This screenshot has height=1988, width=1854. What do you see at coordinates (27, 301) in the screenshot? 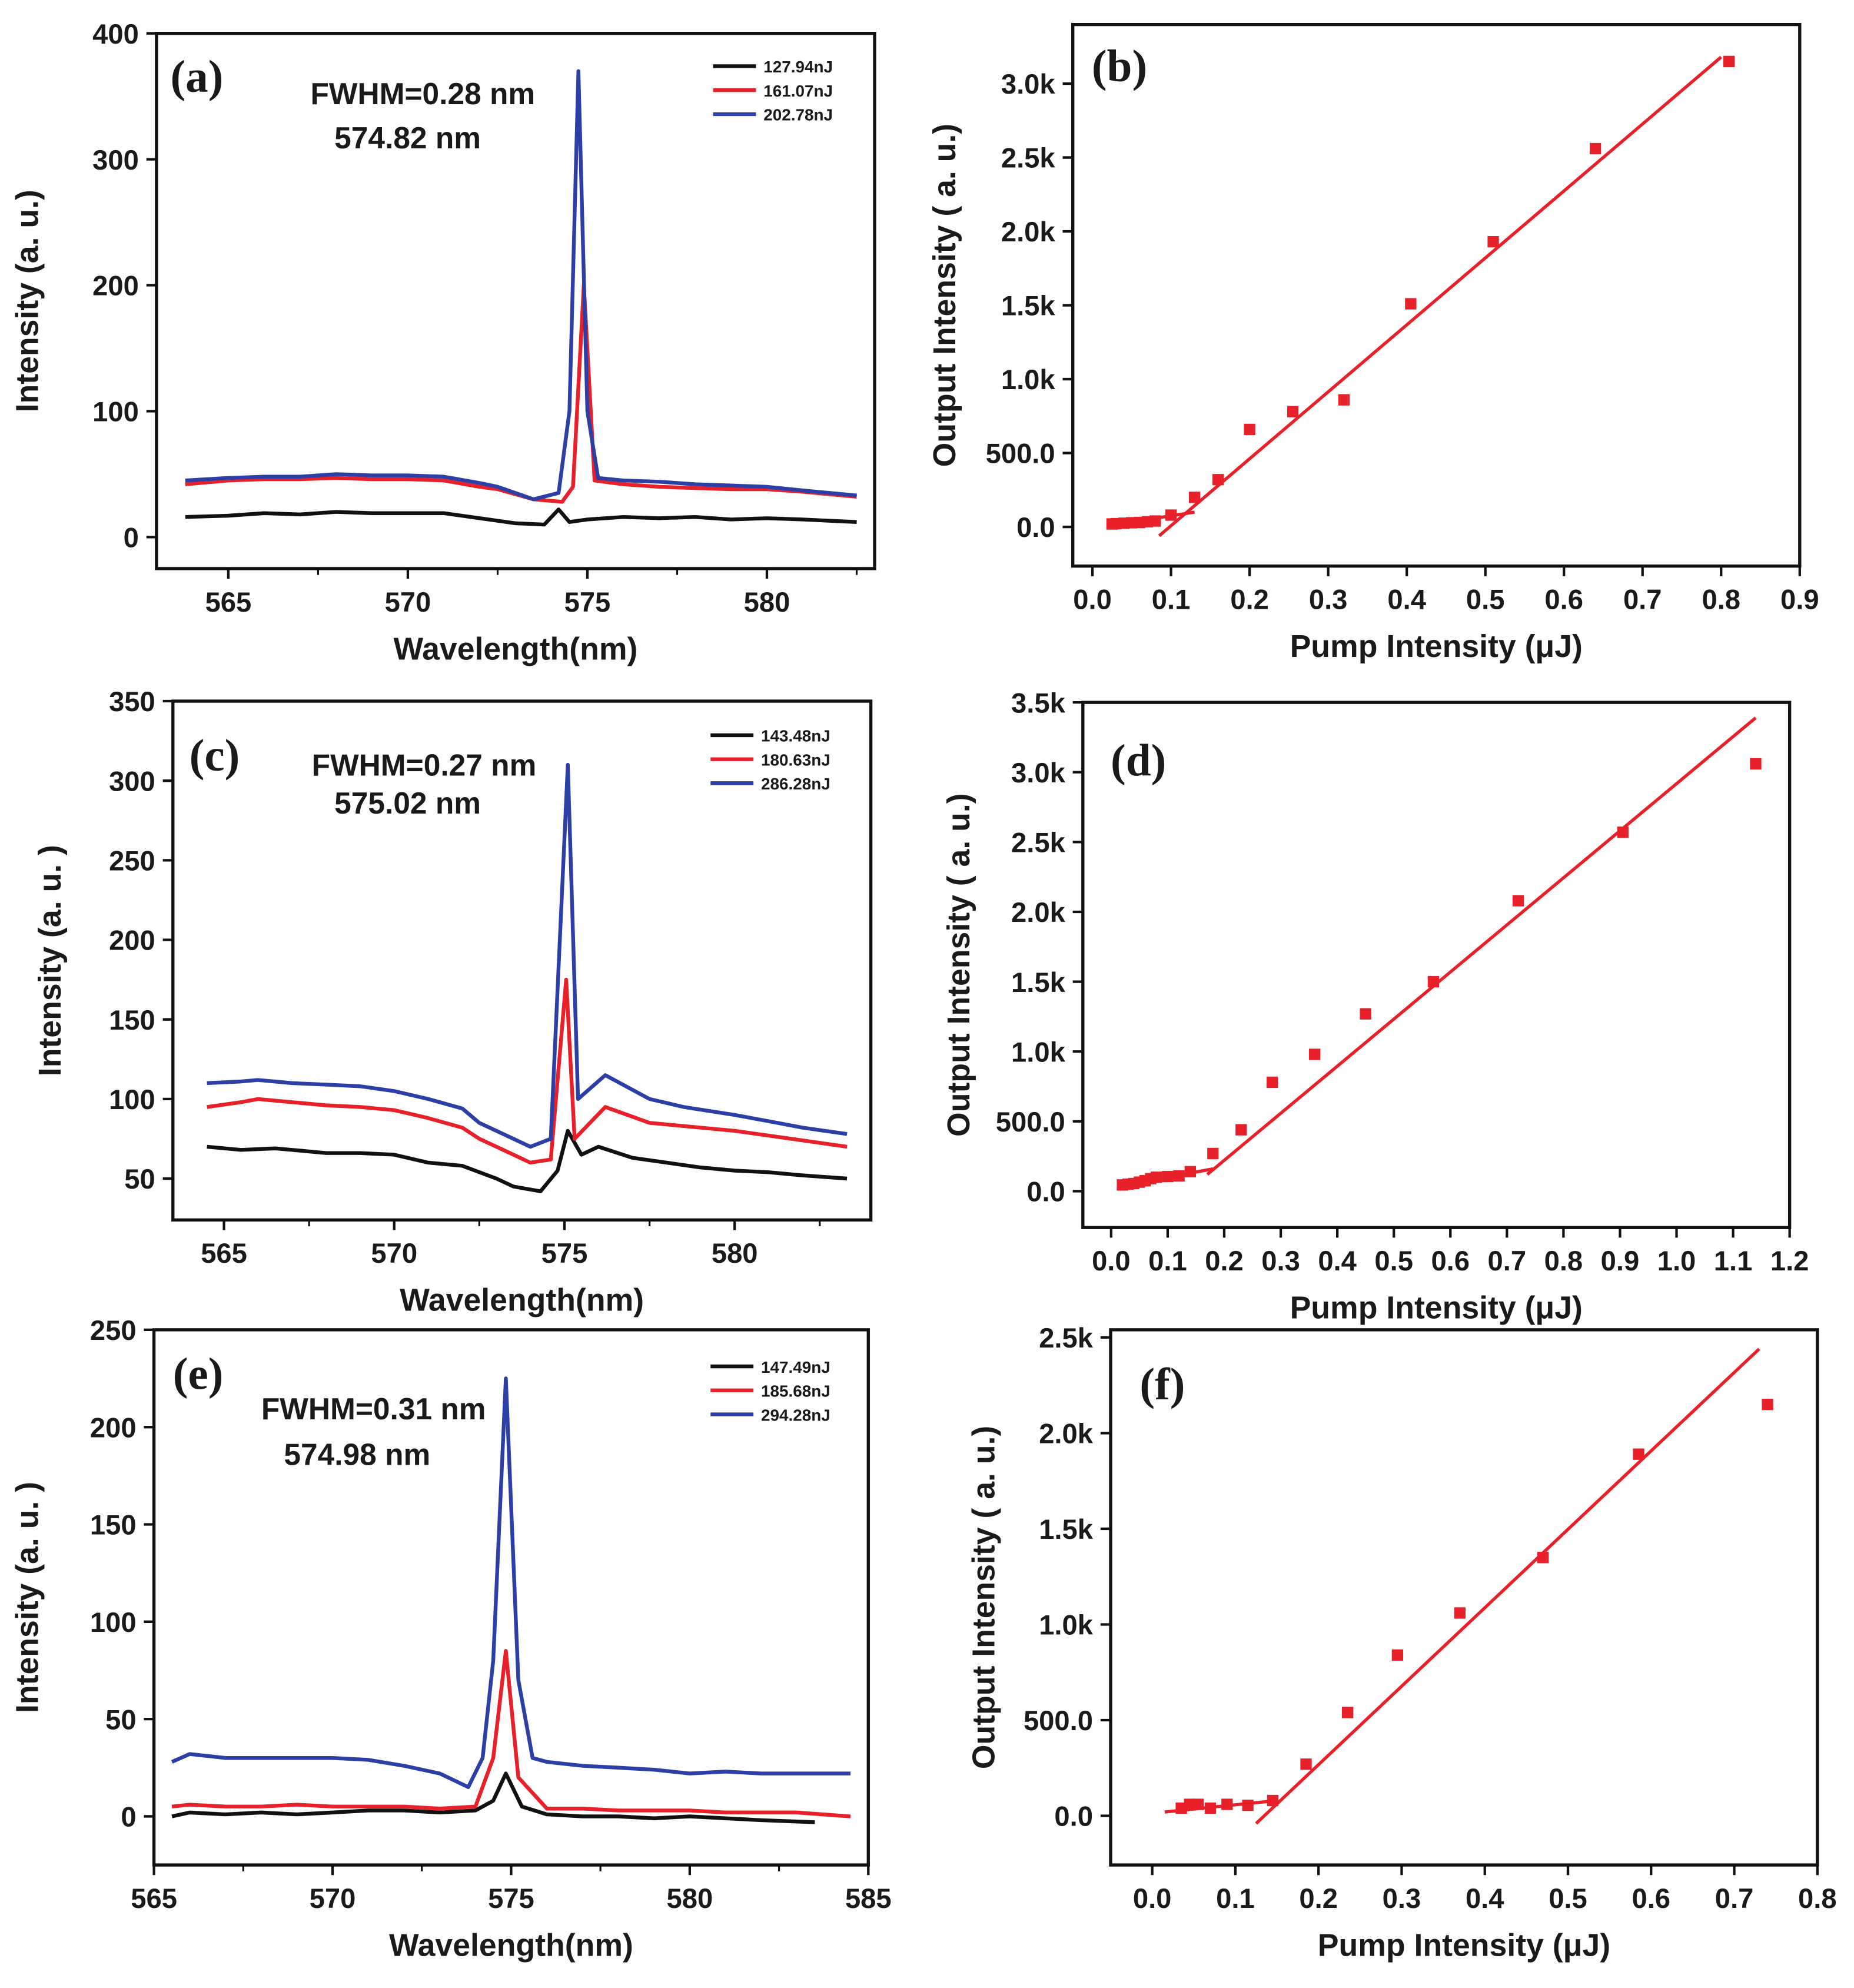
I see `y-axis-label: Intensity (a. u.)` at bounding box center [27, 301].